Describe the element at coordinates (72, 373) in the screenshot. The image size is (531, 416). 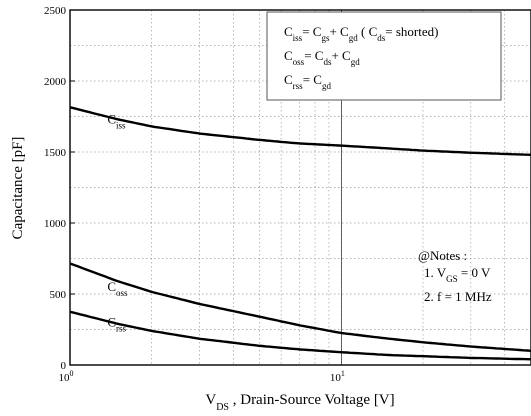
I see `x-tick-exp: 0` at that location.